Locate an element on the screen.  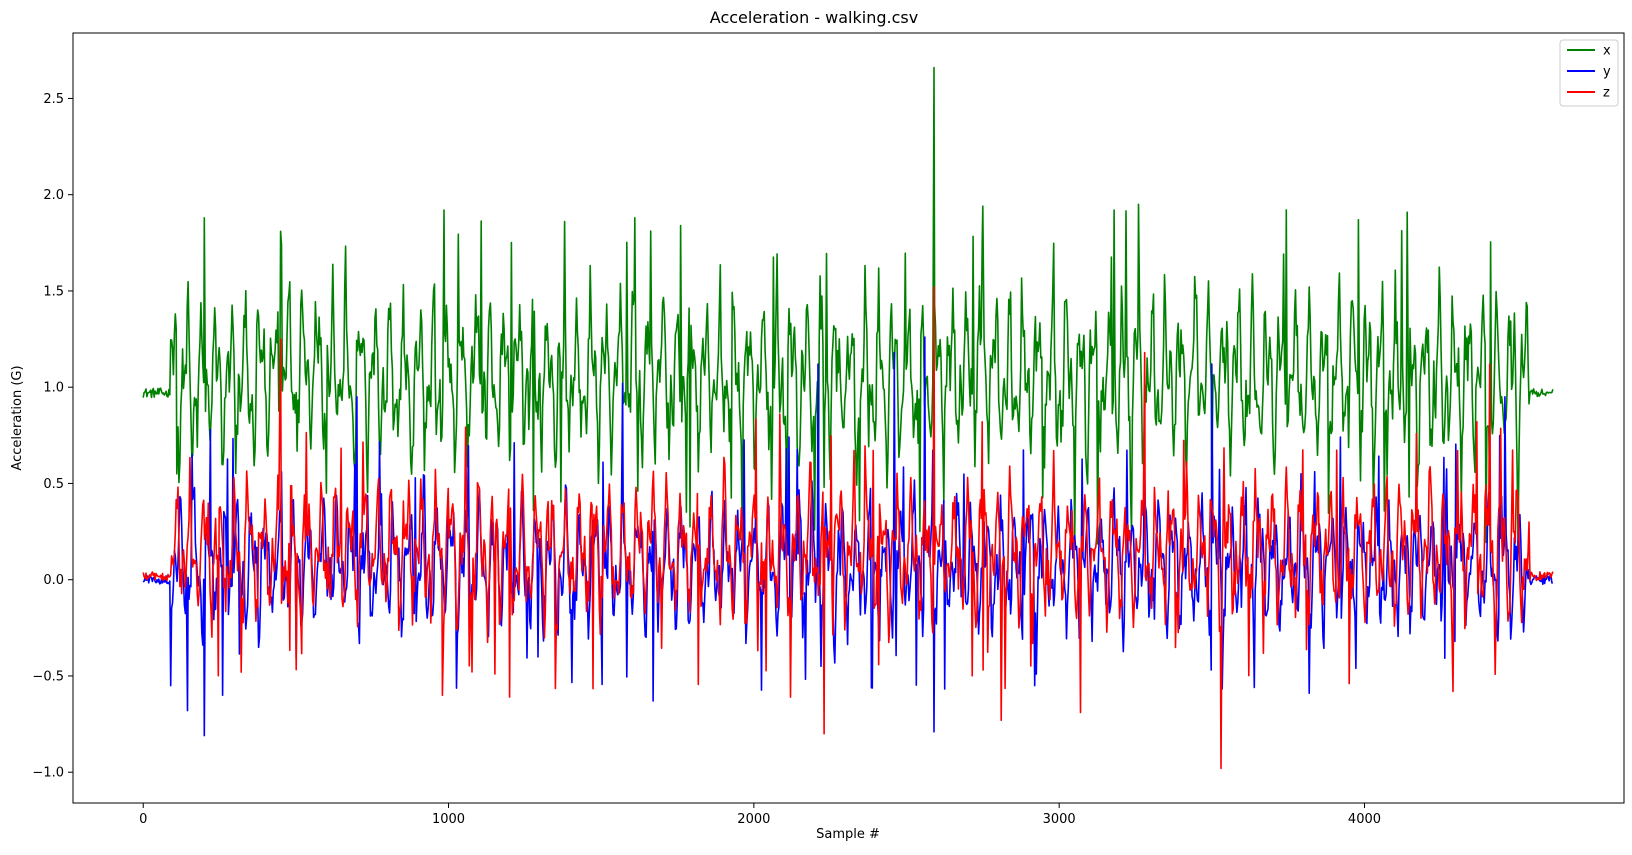
legend-label-x: x is located at coordinates (1607, 51).